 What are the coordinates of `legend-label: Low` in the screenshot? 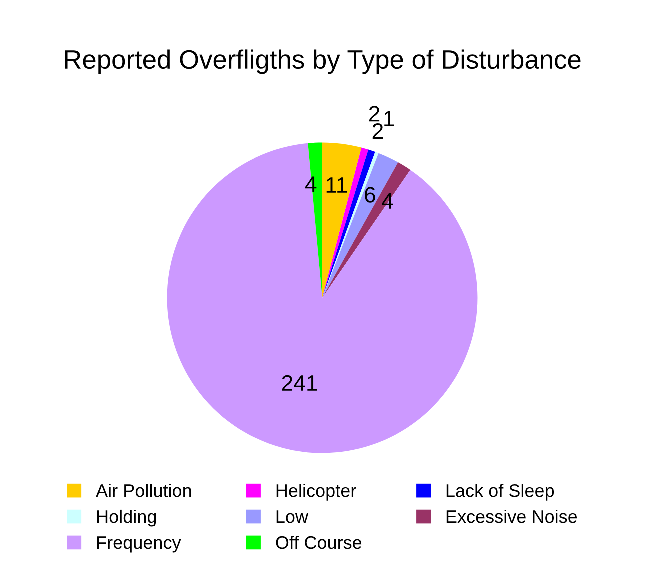 It's located at (292, 517).